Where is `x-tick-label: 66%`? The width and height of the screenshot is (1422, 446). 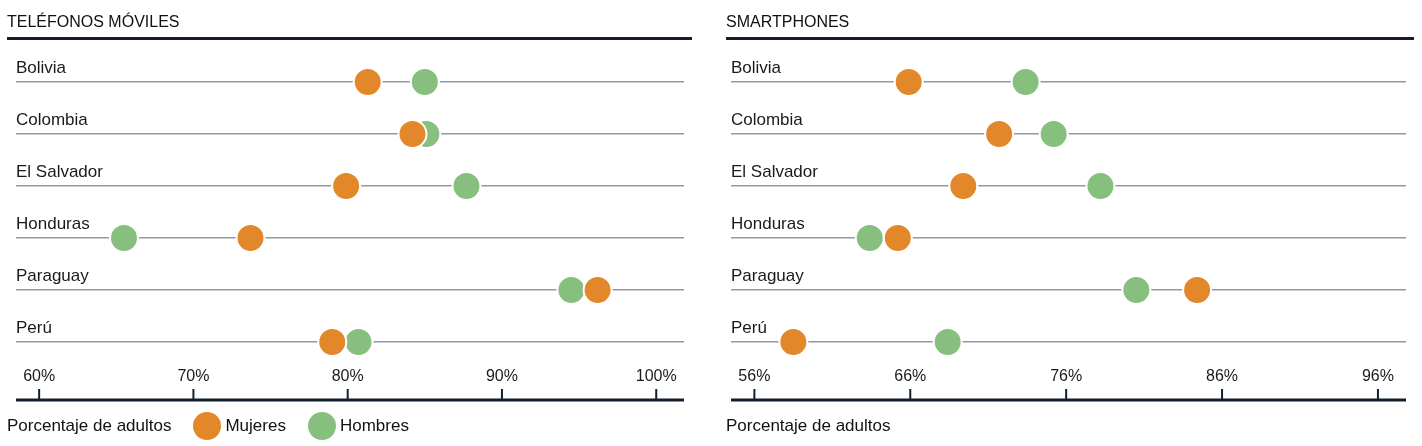
x-tick-label: 66% is located at coordinates (910, 376).